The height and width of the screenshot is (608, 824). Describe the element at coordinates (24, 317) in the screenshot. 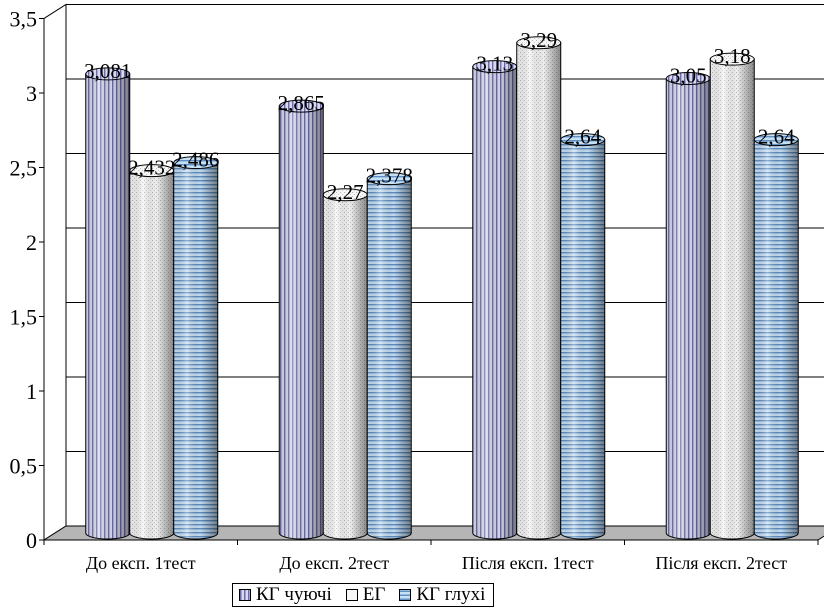

I see `y-tick-label: 1,5` at that location.